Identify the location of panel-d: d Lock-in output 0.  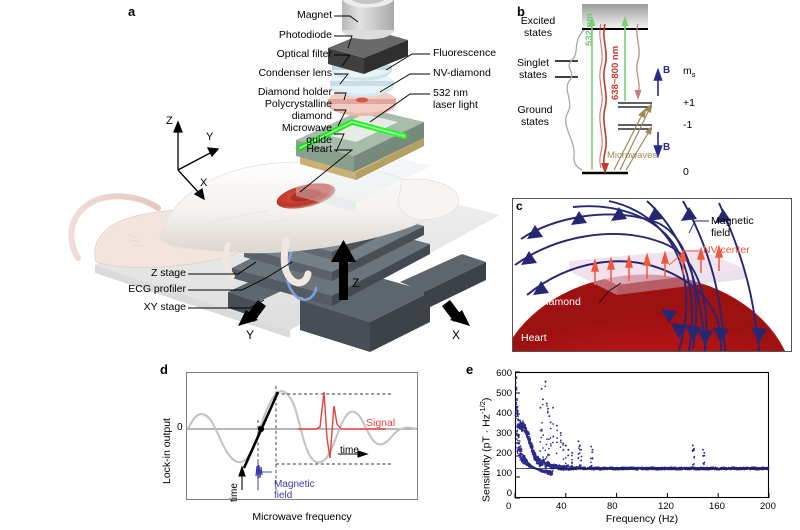
(305, 446).